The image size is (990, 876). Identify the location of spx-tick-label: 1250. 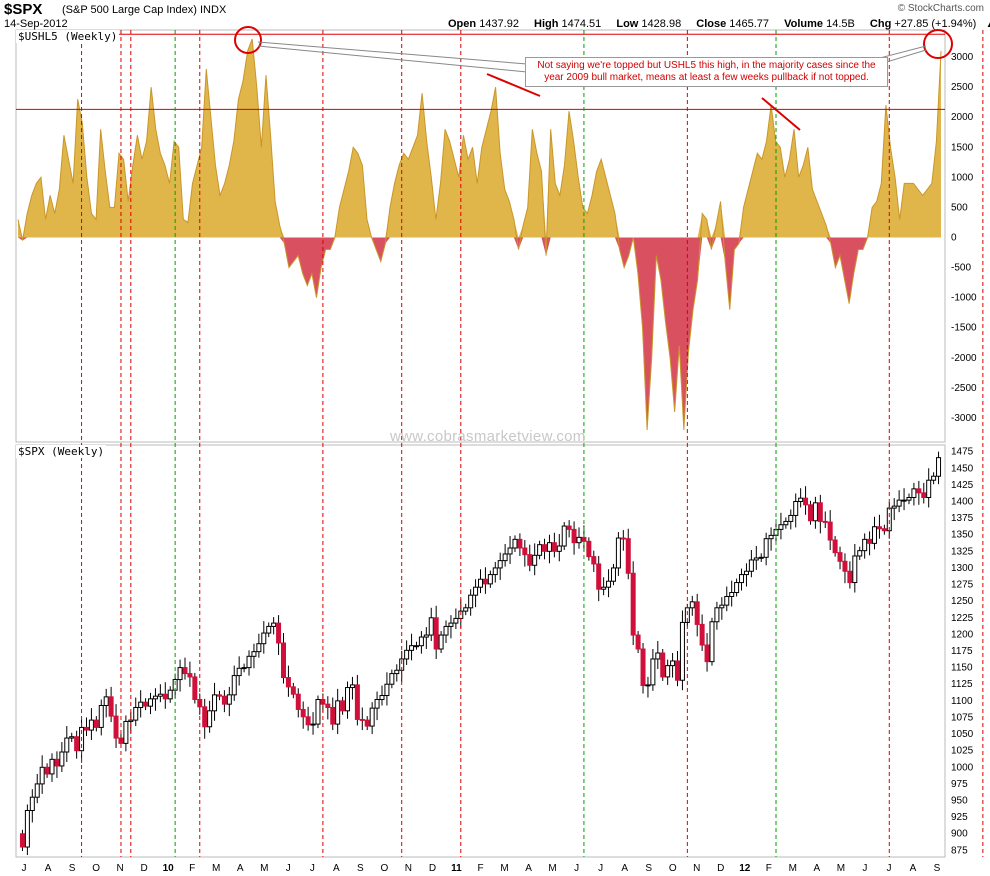
(962, 601).